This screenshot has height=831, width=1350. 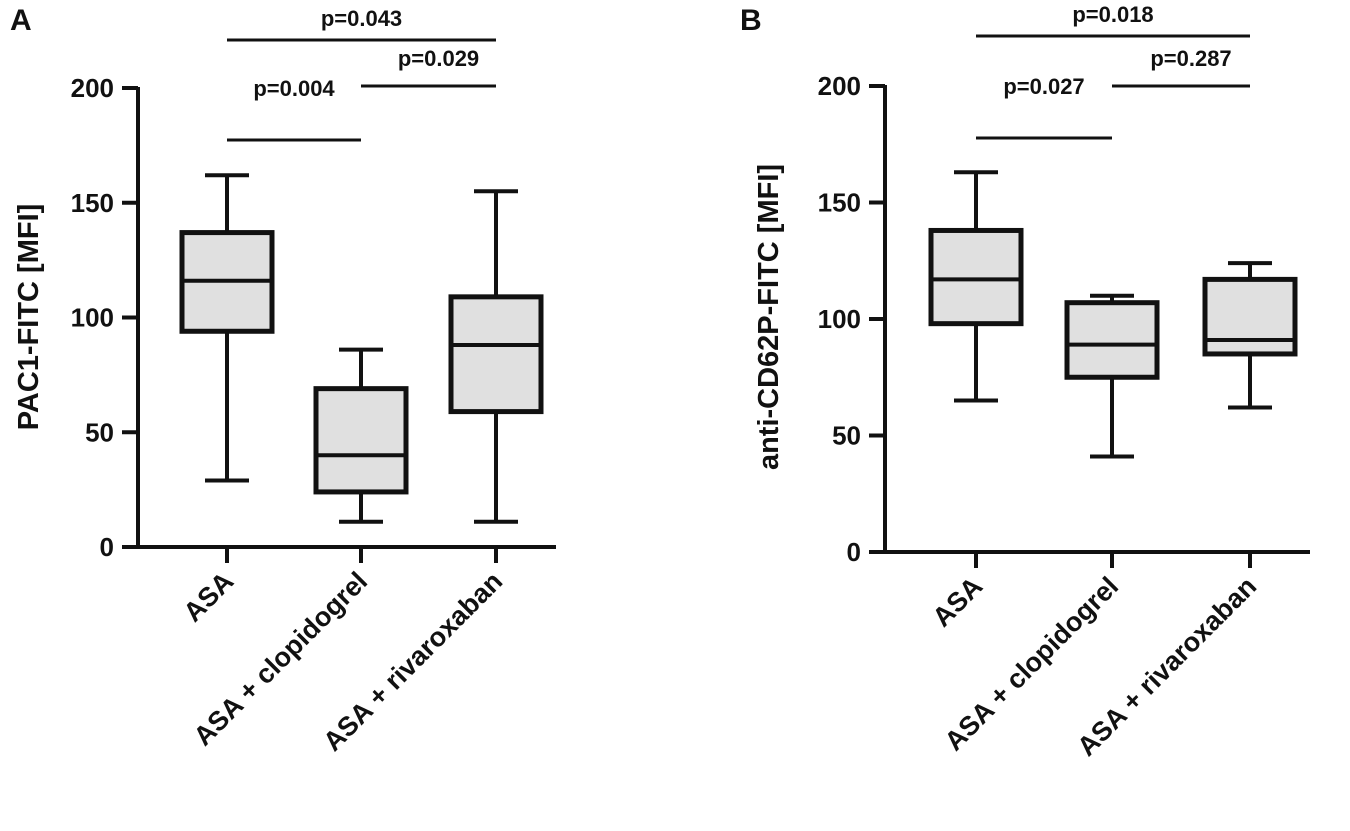 What do you see at coordinates (361, 18) in the screenshot?
I see `p-value-label: p=0.043` at bounding box center [361, 18].